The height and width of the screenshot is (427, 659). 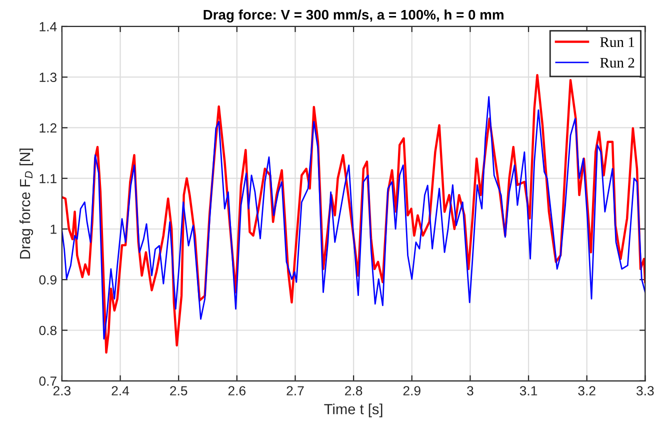 What do you see at coordinates (48, 128) in the screenshot?
I see `y-tick-label: 1.2` at bounding box center [48, 128].